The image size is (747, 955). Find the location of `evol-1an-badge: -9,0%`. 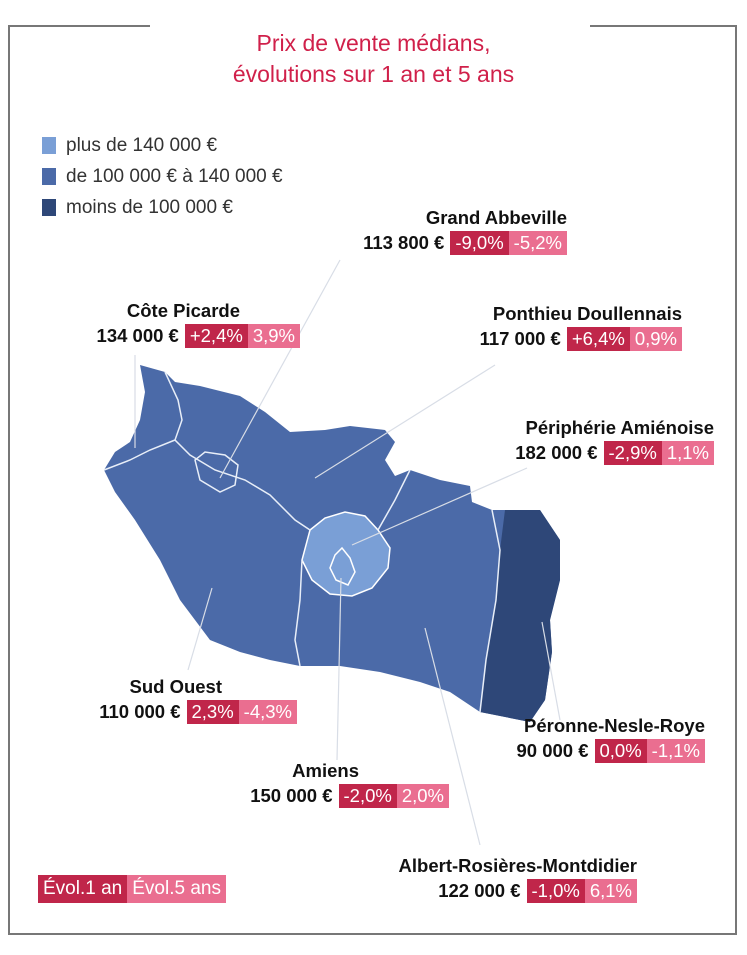

evol-1an-badge: -9,0% is located at coordinates (479, 243).